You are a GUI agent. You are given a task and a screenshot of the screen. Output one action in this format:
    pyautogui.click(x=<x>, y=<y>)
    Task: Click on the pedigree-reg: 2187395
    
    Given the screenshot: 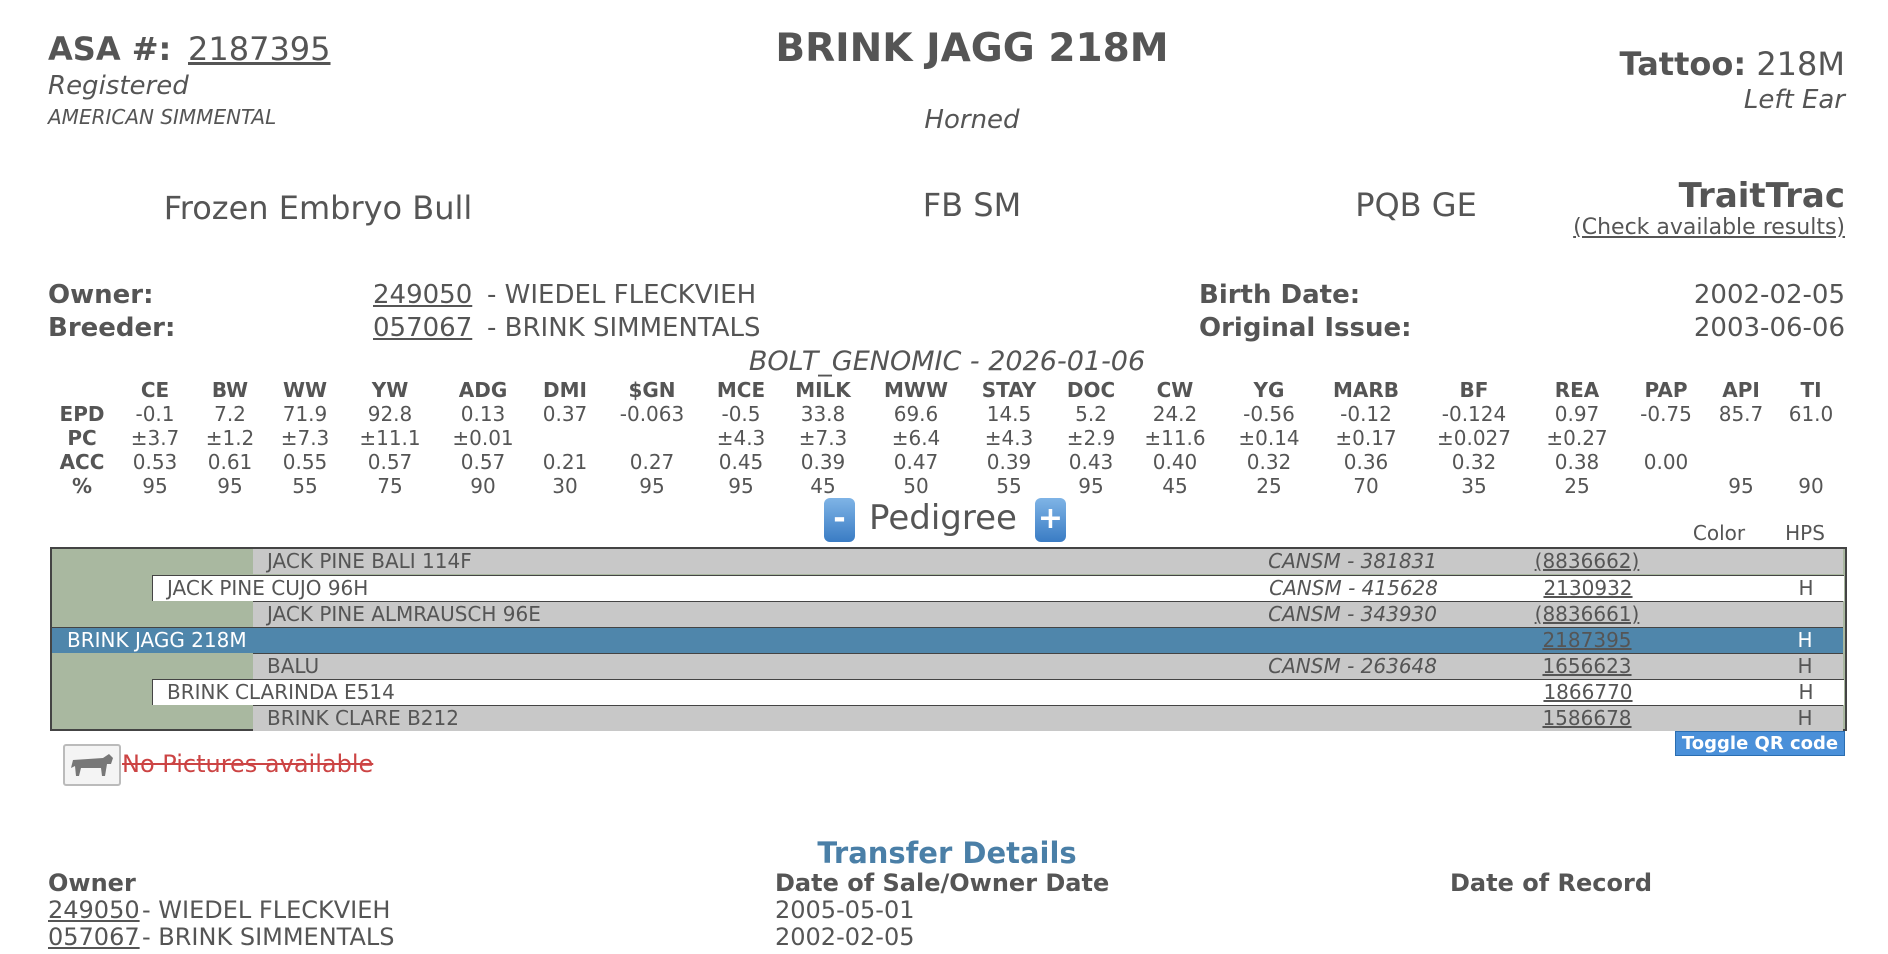 What is the action you would take?
    pyautogui.click(x=1587, y=640)
    